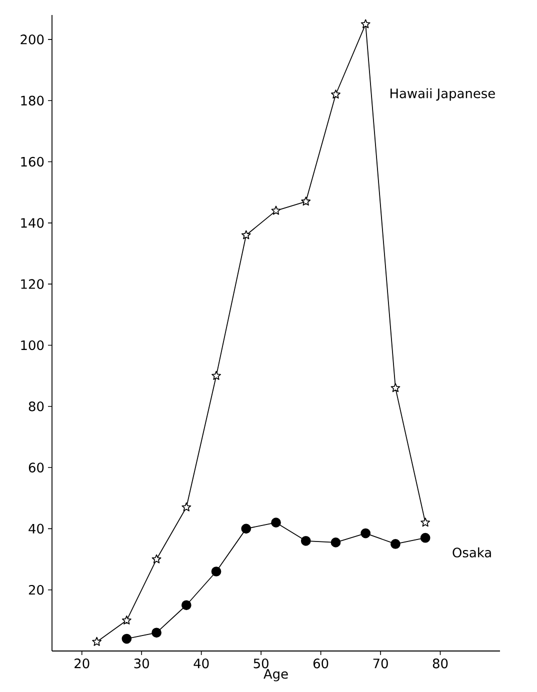 The width and height of the screenshot is (537, 692). What do you see at coordinates (36, 529) in the screenshot?
I see `y-tick-label: 40` at bounding box center [36, 529].